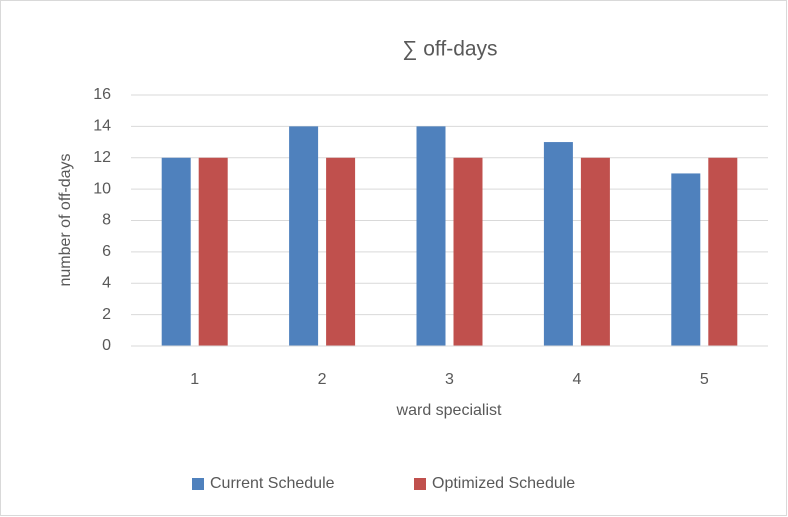  I want to click on y-tick-label: 10, so click(102, 188).